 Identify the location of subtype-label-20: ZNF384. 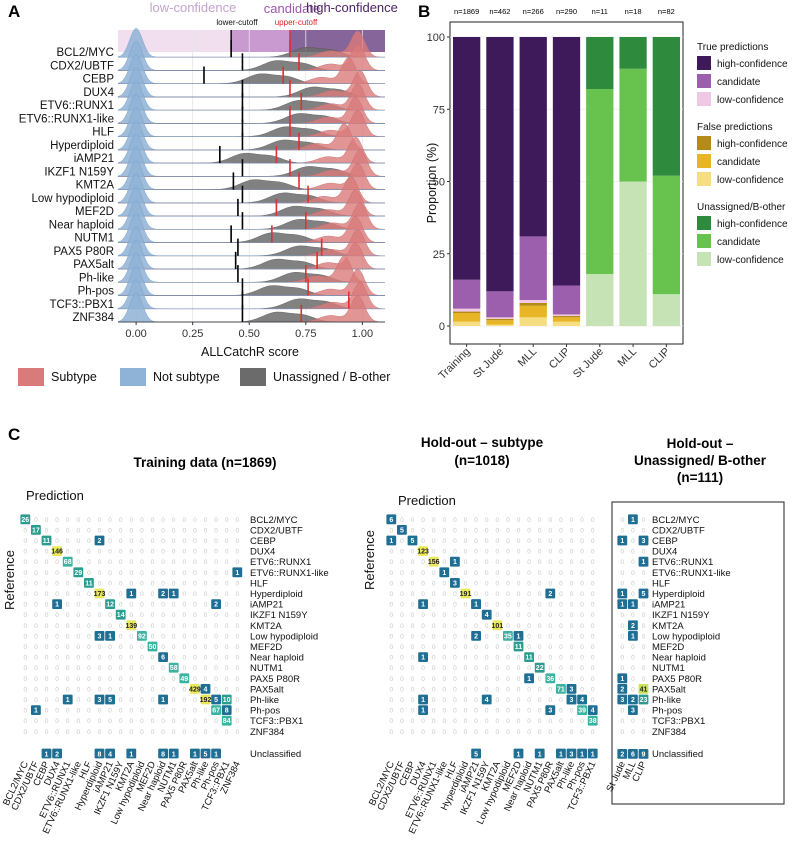
(93, 318).